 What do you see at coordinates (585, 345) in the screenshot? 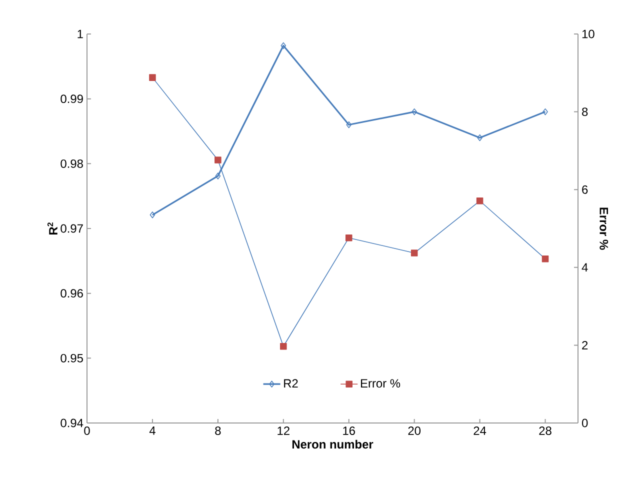
I see `y2-tick-label: 2` at bounding box center [585, 345].